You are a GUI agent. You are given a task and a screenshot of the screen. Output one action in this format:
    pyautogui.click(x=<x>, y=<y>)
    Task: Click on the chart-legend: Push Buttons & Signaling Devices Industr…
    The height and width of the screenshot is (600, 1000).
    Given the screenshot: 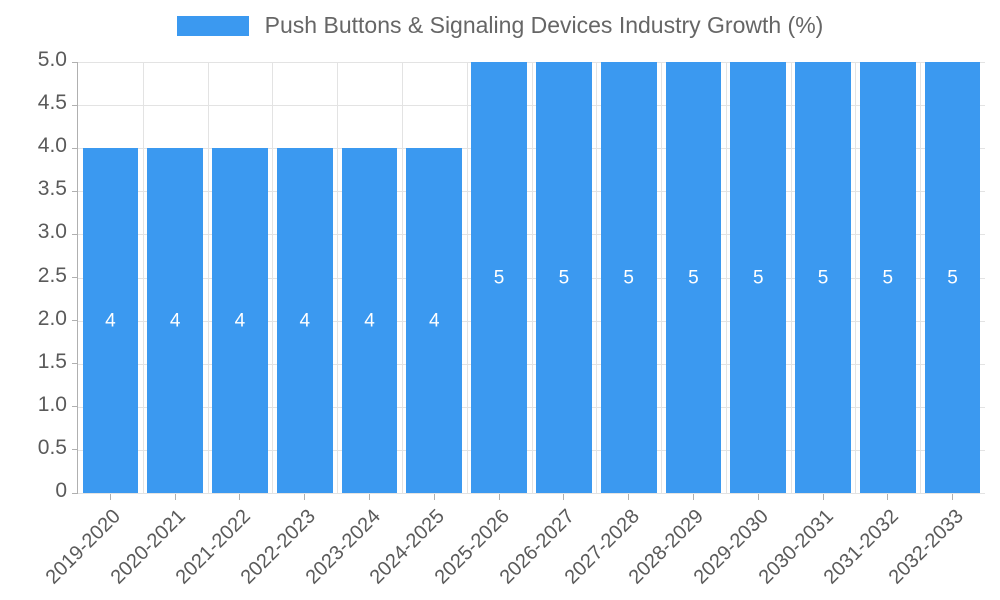 What is the action you would take?
    pyautogui.click(x=500, y=25)
    